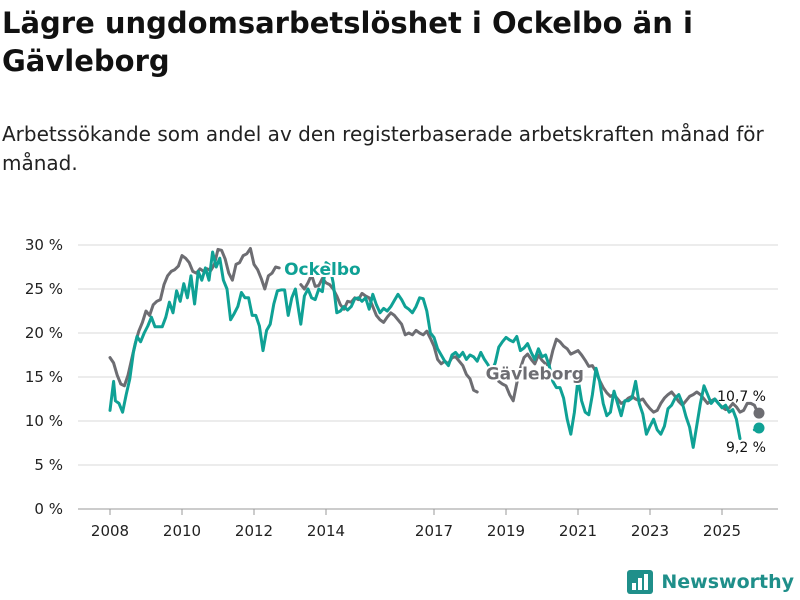  Describe the element at coordinates (640, 582) in the screenshot. I see `newsworthy-logo-icon` at that location.